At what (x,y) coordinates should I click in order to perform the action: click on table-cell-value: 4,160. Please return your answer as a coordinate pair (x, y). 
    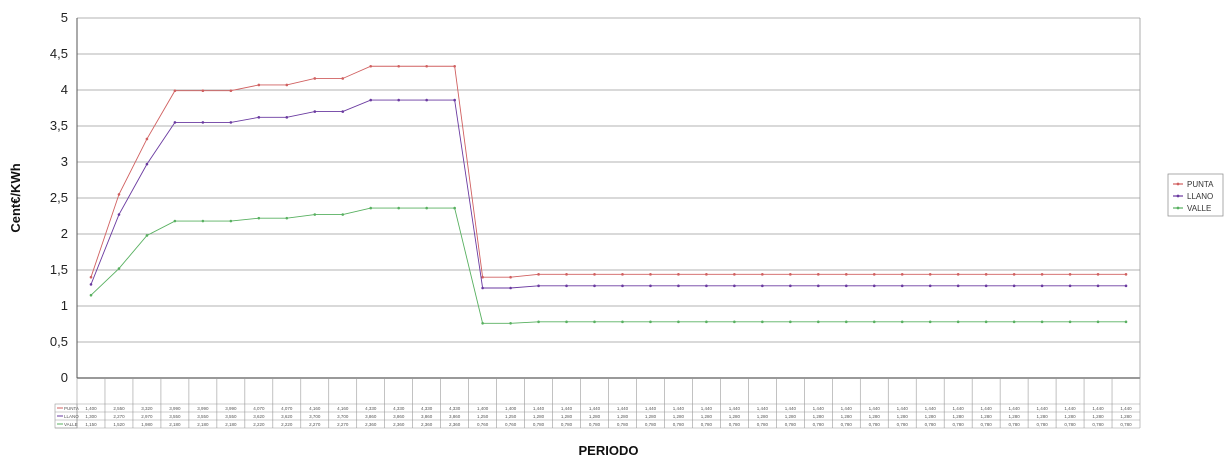
    Looking at the image, I should click on (343, 408).